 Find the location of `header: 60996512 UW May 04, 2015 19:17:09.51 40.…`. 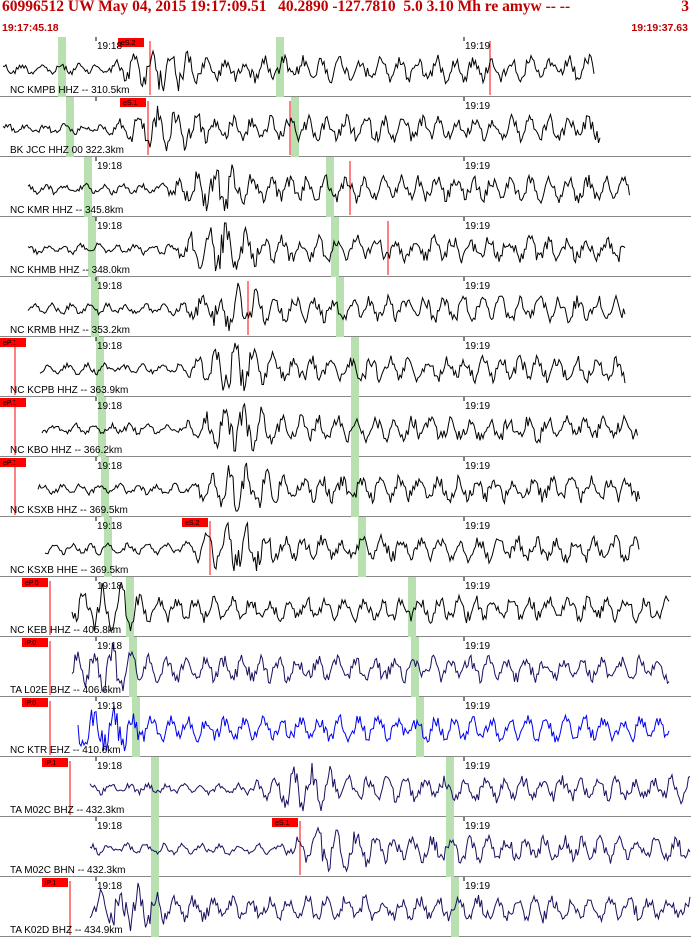

header: 60996512 UW May 04, 2015 19:17:09.51 40.… is located at coordinates (345, 18).